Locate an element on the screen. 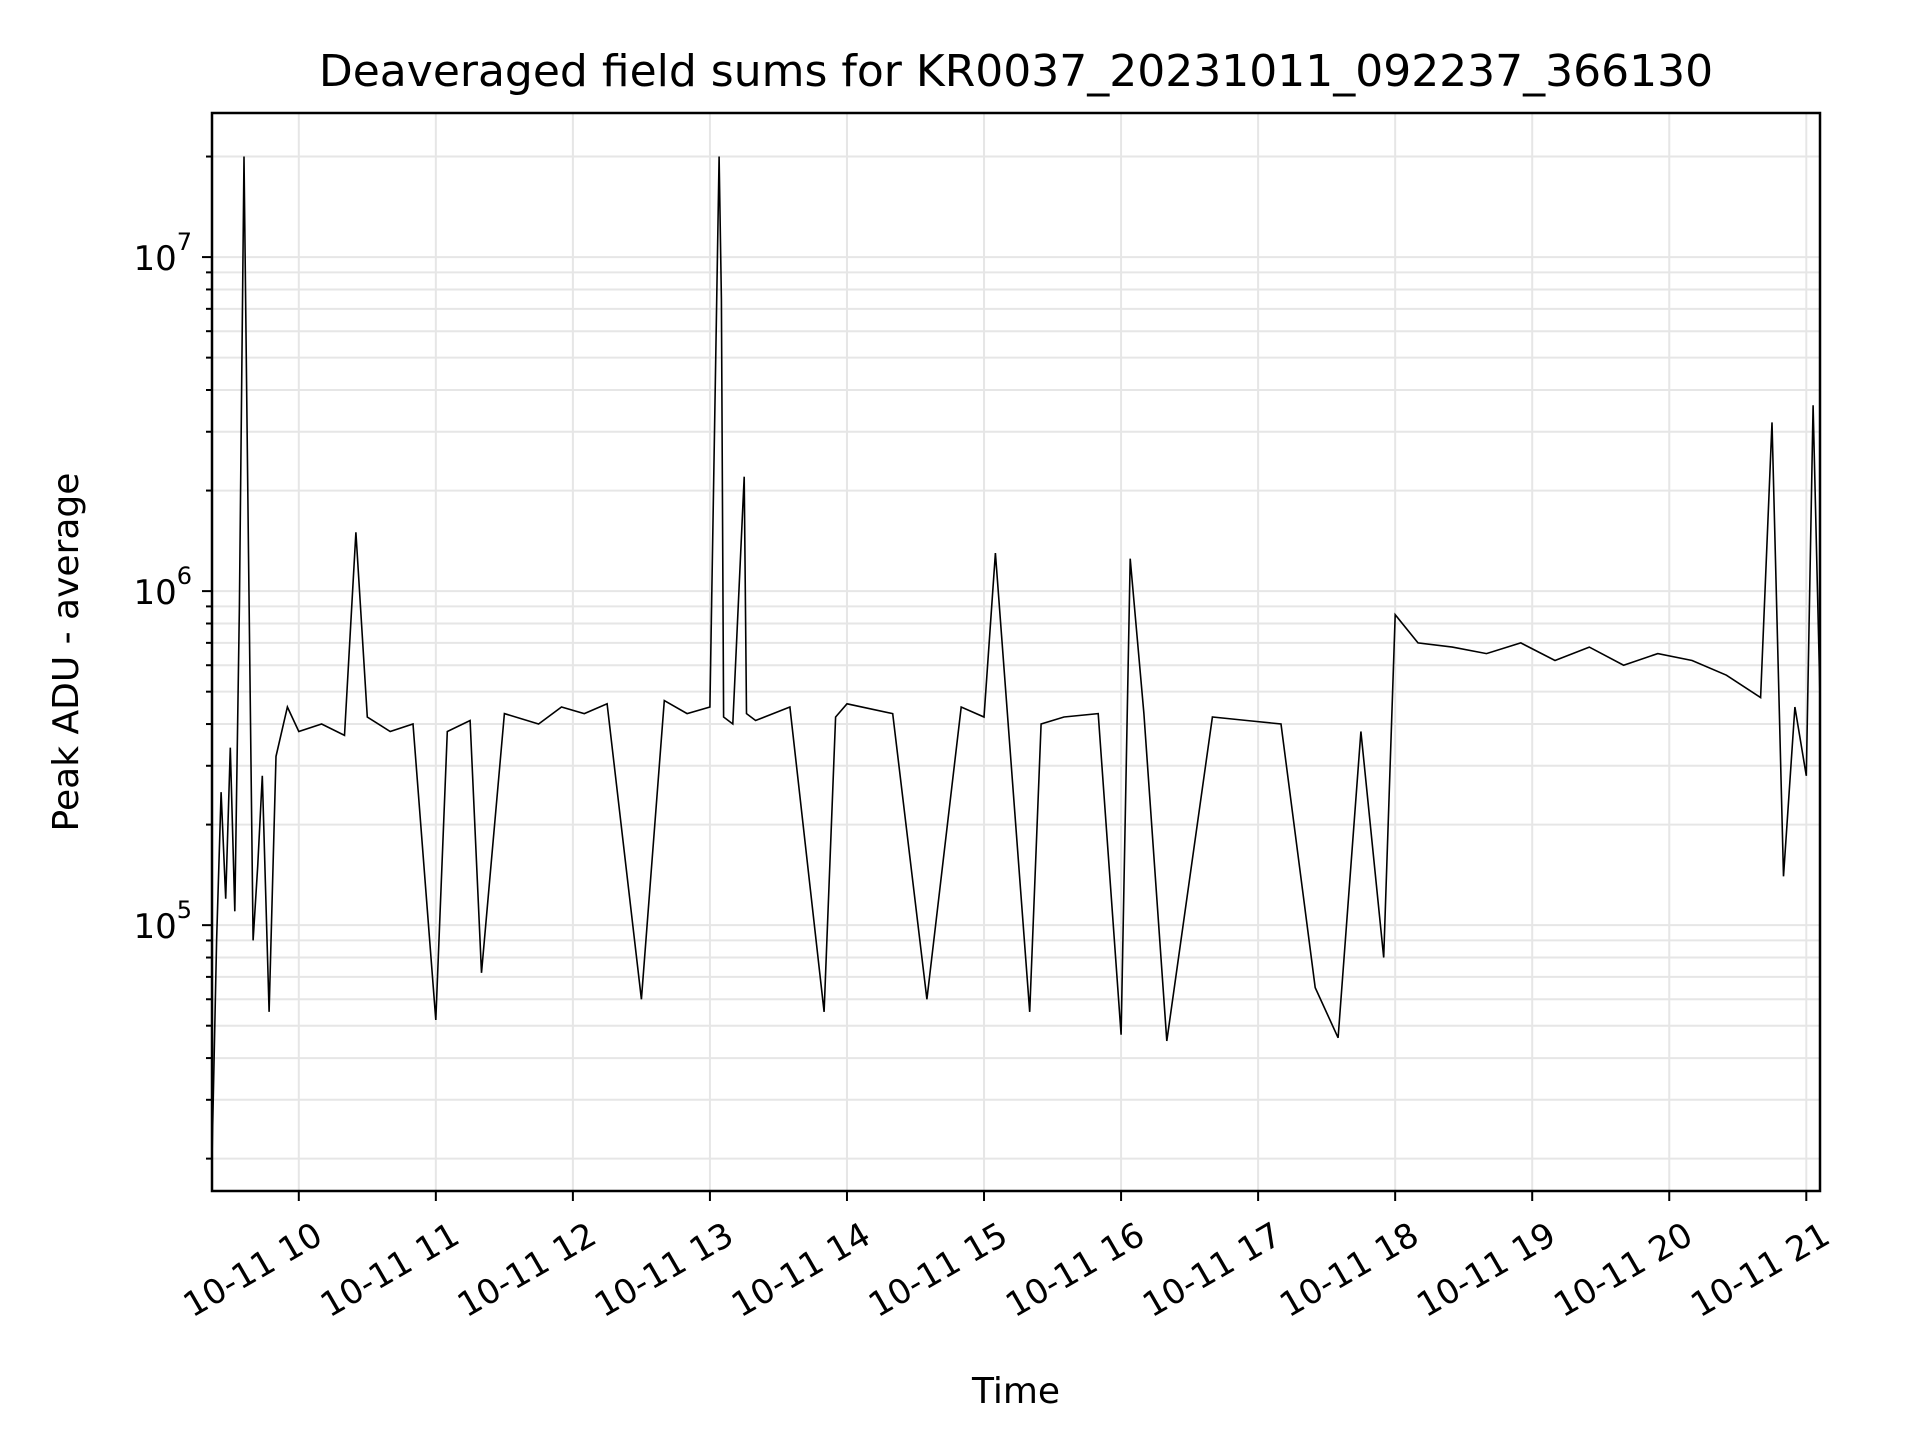  y-tick-label: 10⁶ is located at coordinates (162, 587).